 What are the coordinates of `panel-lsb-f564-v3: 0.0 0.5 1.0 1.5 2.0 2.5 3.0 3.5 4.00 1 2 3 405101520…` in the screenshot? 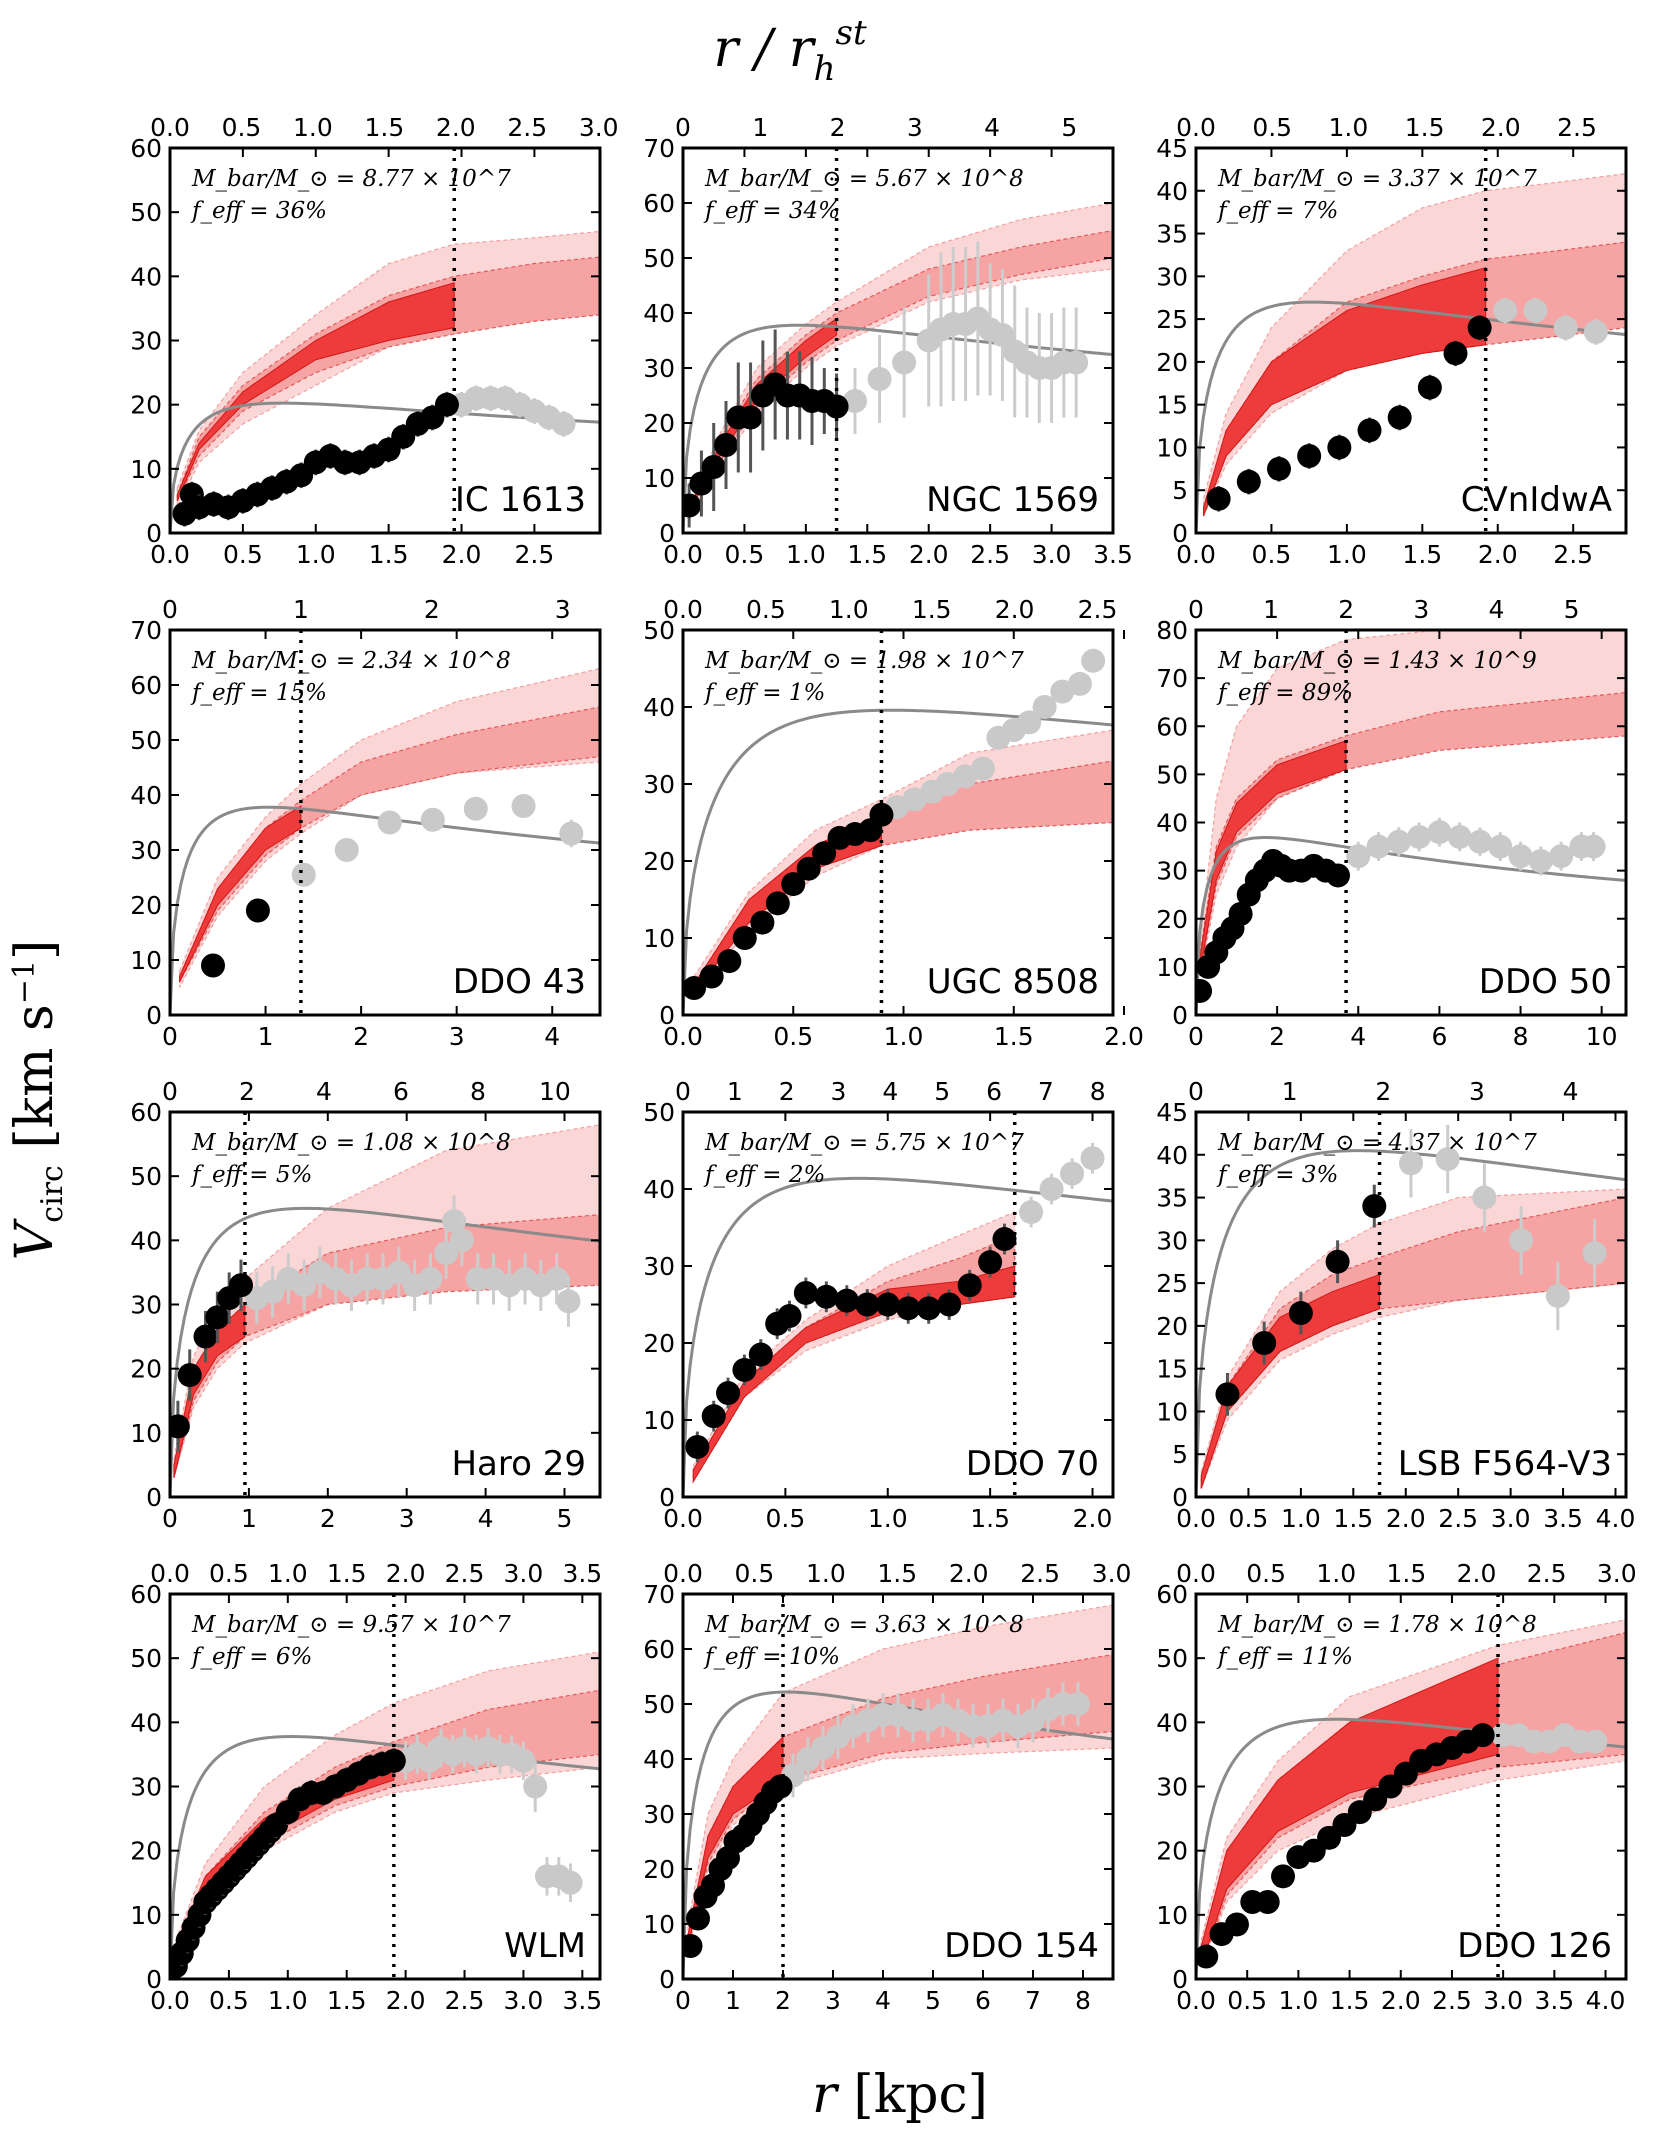 It's located at (1395, 1305).